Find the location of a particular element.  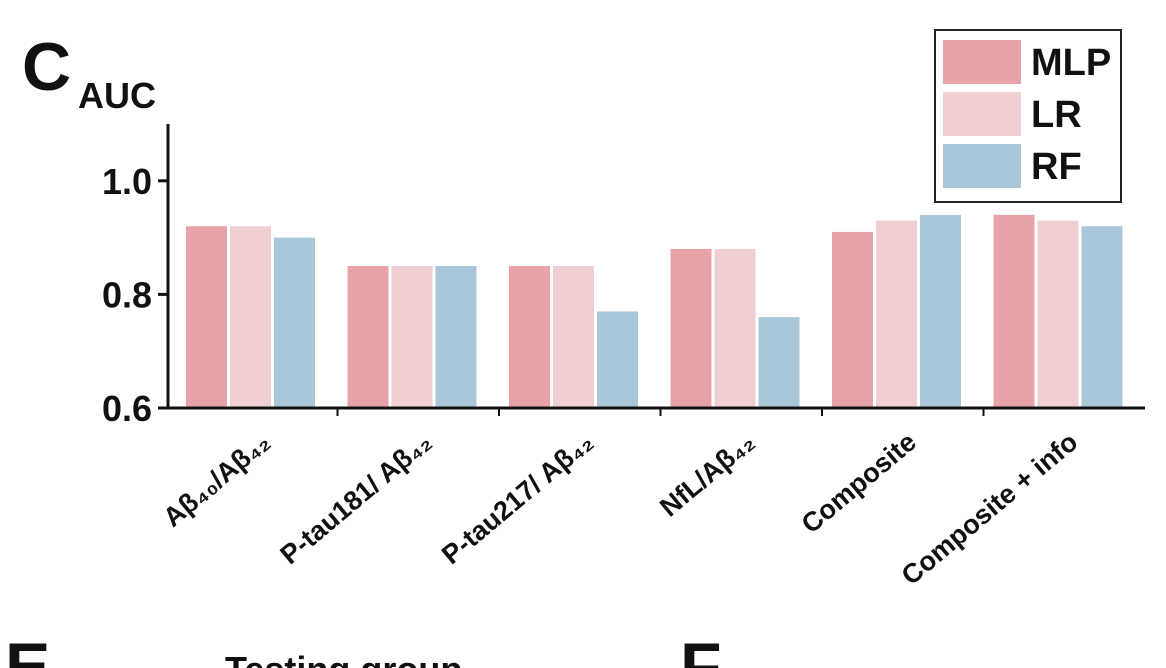

y-tick-label: 0.8 is located at coordinates (127, 294).